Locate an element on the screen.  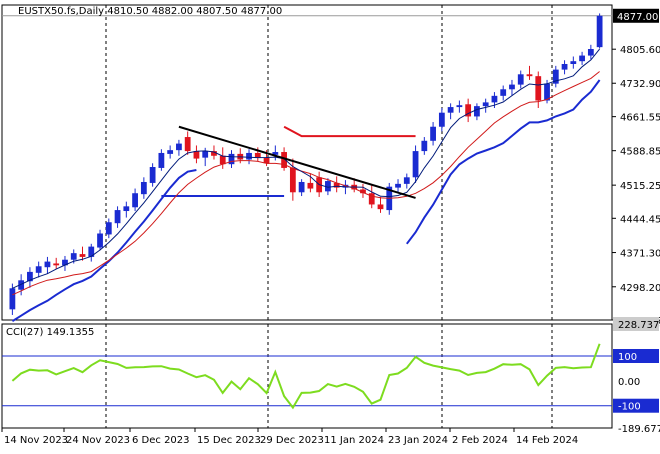
y-tick-label: 4515.25 is located at coordinates (640, 186).